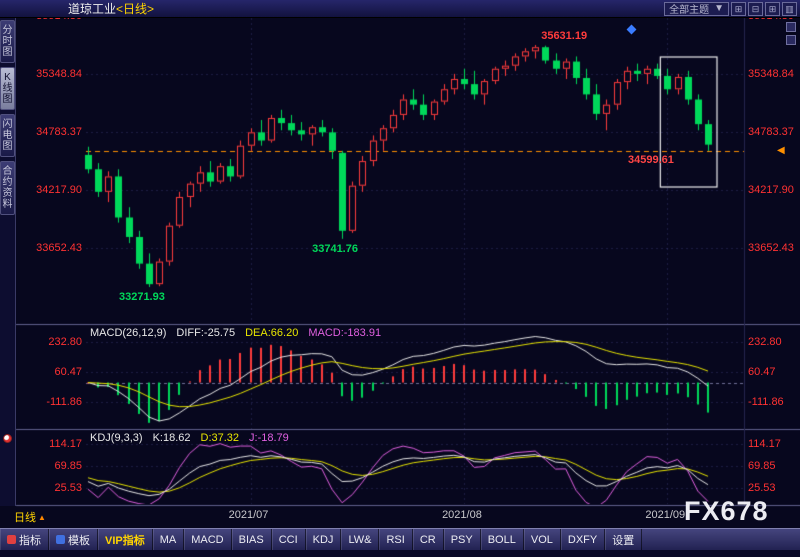 The width and height of the screenshot is (800, 557). What do you see at coordinates (272, 333) in the screenshot?
I see `macd-dea-value: DEA:66.20` at bounding box center [272, 333].